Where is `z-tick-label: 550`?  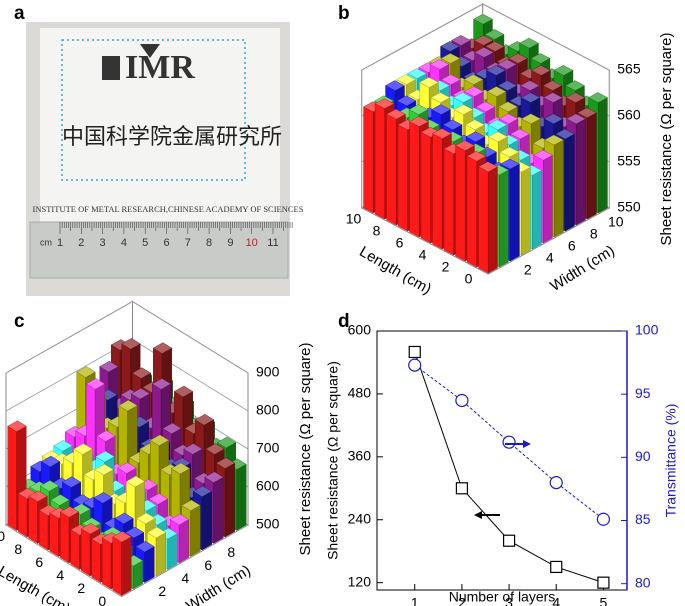
z-tick-label: 550 is located at coordinates (629, 207).